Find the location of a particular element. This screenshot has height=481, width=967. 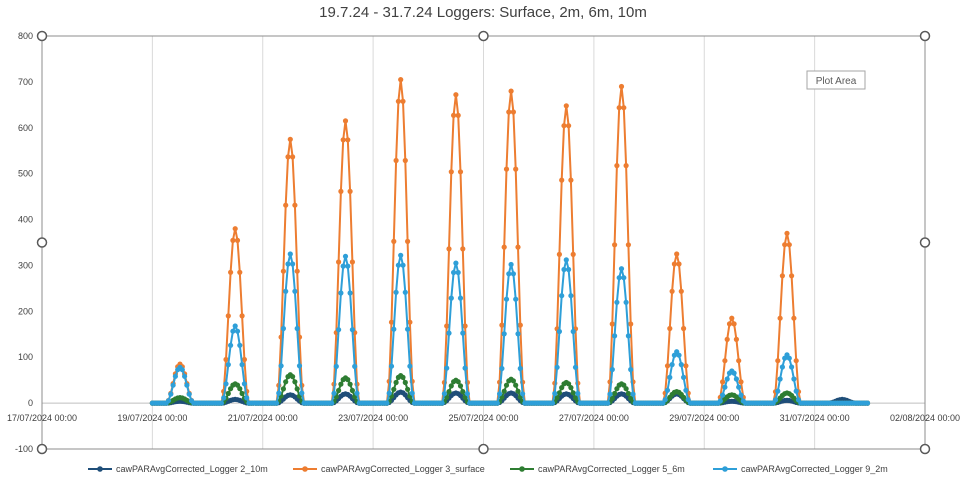

y-tick-label: 0 is located at coordinates (30, 403).